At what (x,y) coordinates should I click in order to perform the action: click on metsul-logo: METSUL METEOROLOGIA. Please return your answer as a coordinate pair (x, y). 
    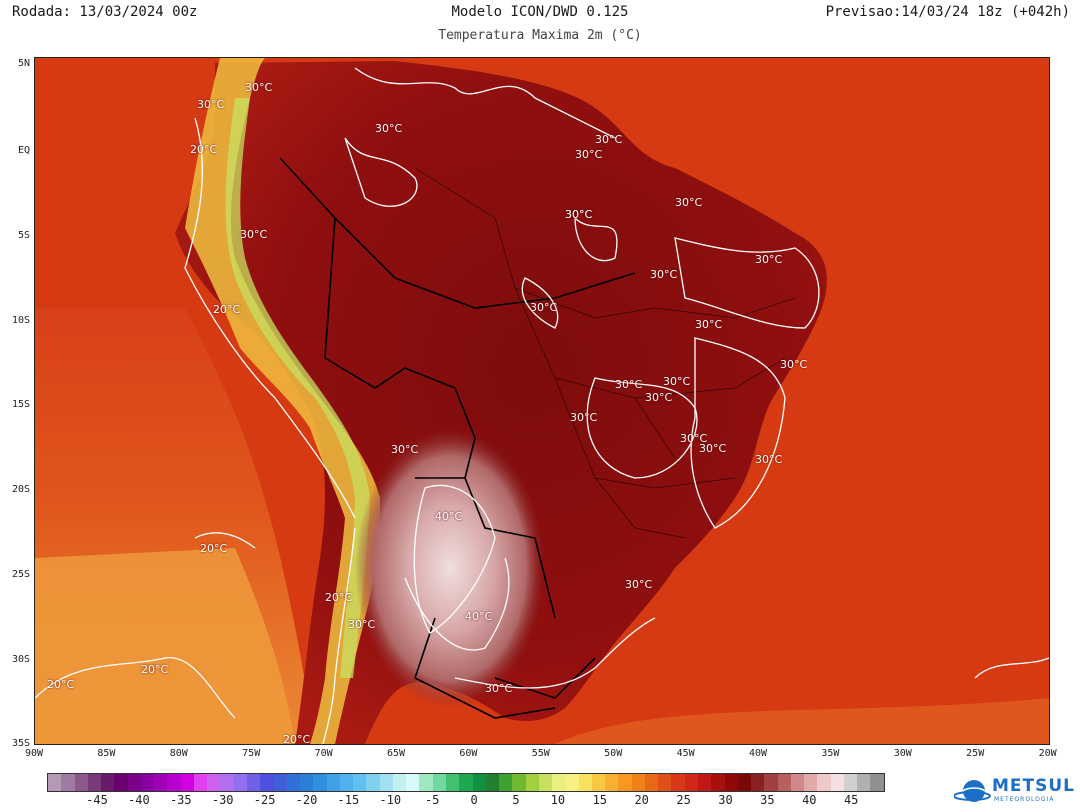
    Looking at the image, I should click on (1012, 791).